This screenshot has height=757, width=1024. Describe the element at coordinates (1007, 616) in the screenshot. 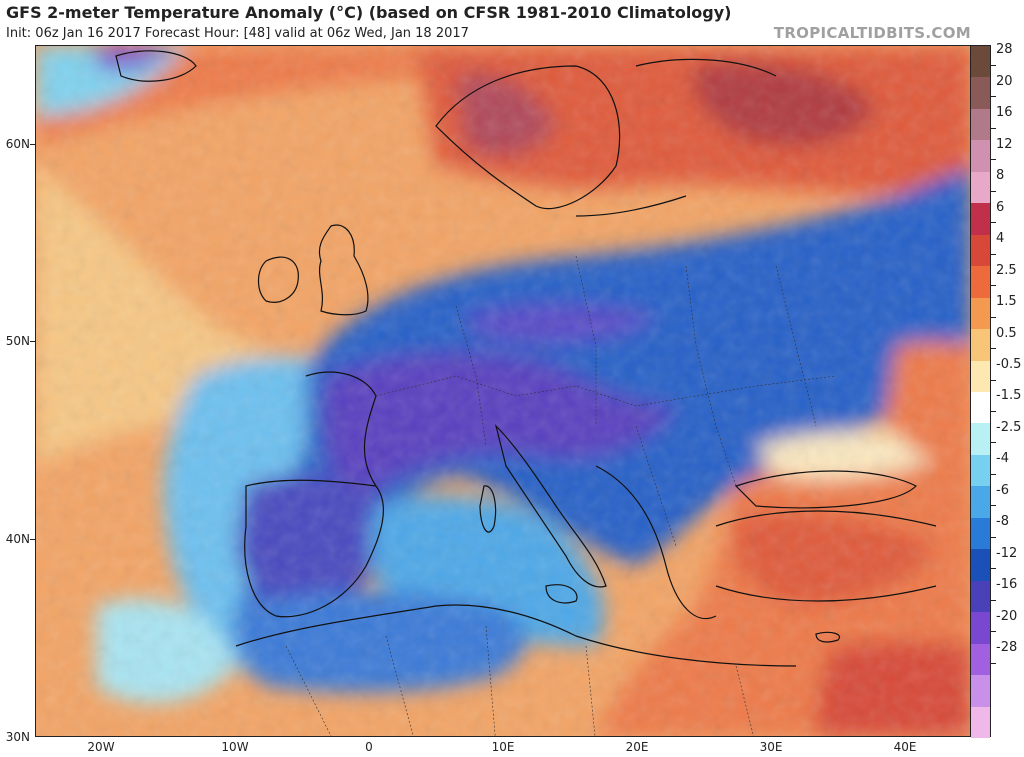

I see `colorbar-label: -20` at that location.